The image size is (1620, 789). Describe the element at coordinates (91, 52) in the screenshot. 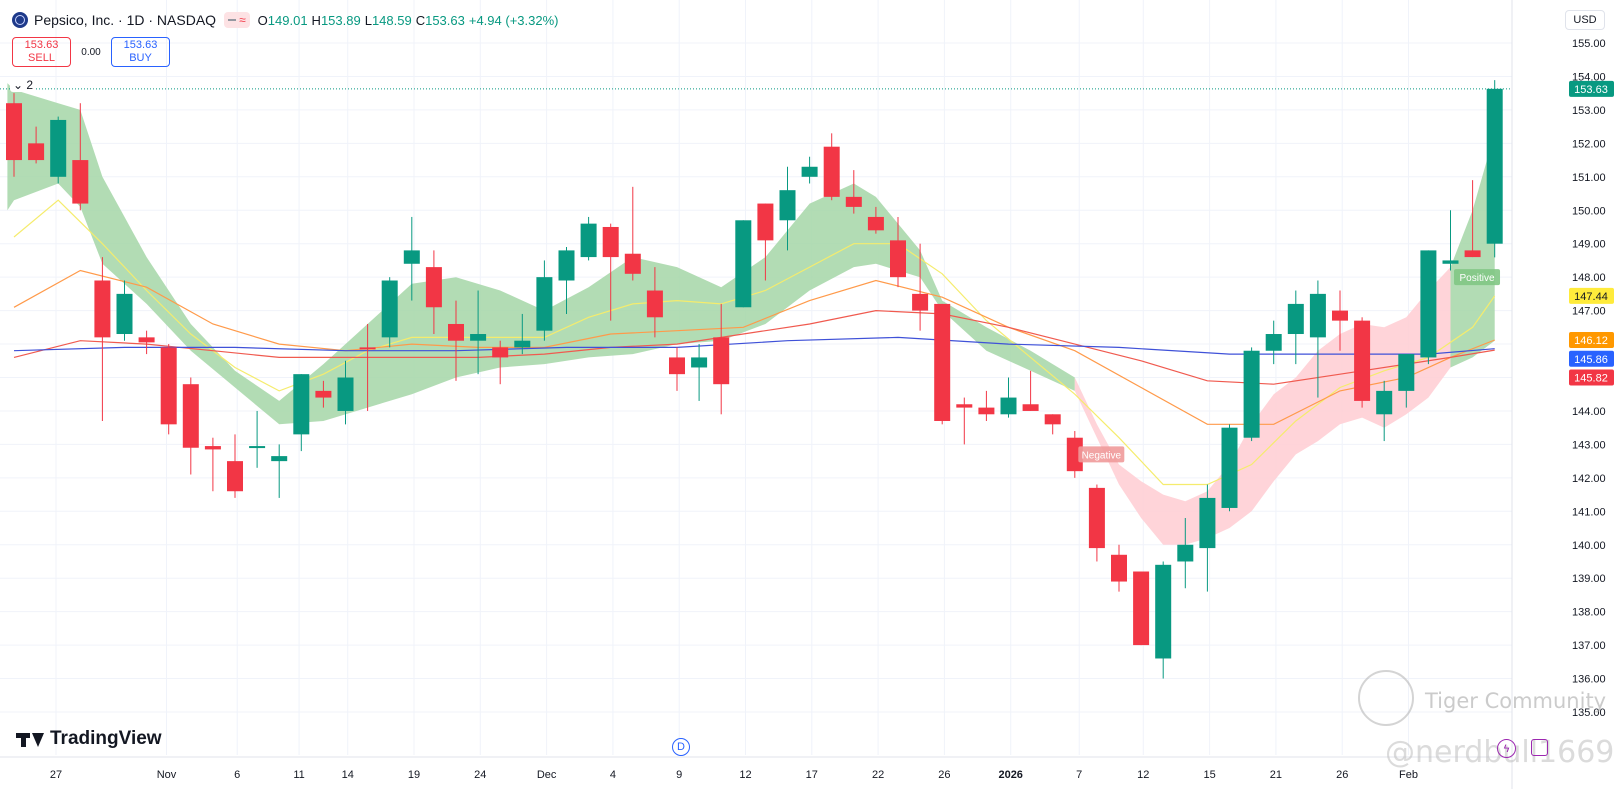

I see `trade-panel: 153.63 SELL 0.00 153.63 BUY` at that location.